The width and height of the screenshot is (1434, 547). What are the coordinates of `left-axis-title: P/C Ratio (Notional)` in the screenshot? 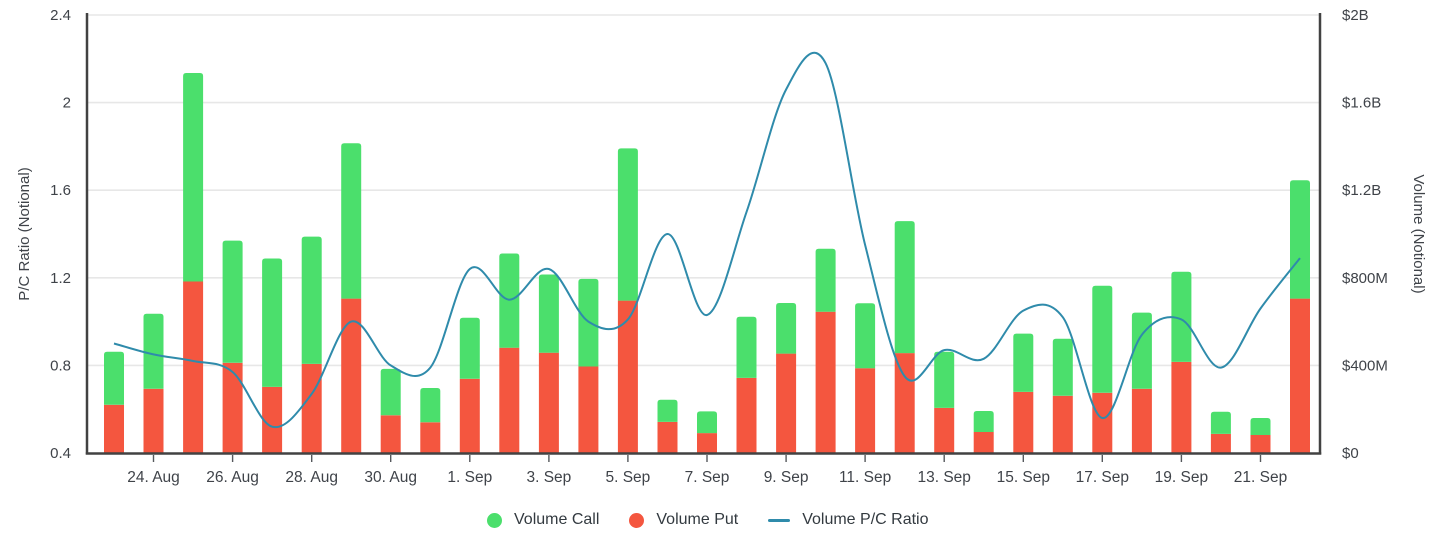 It's located at (24, 233).